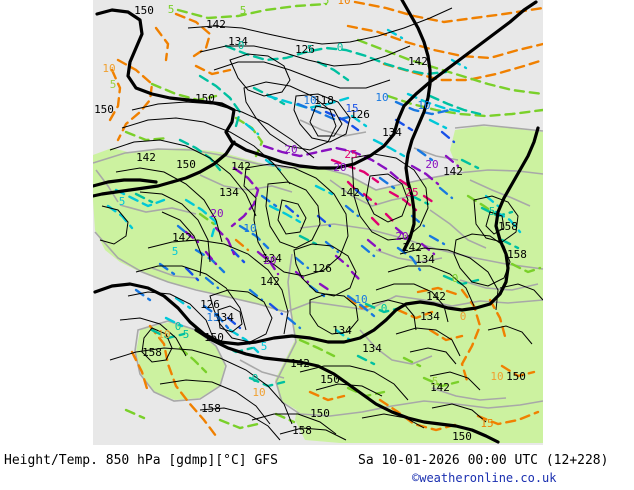  I want to click on copyright-link: ©weatheronline.co.uk, so click(484, 478).